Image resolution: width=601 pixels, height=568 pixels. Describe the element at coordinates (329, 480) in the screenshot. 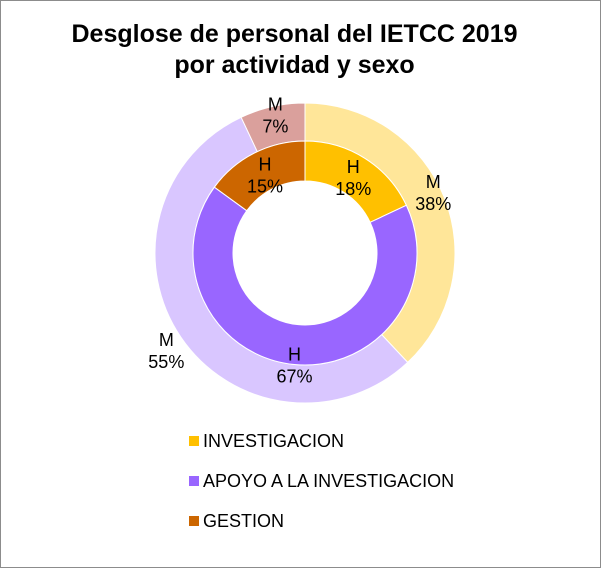

I see `legend-label-apoyo: APOYO A LA INVESTIGACION` at that location.